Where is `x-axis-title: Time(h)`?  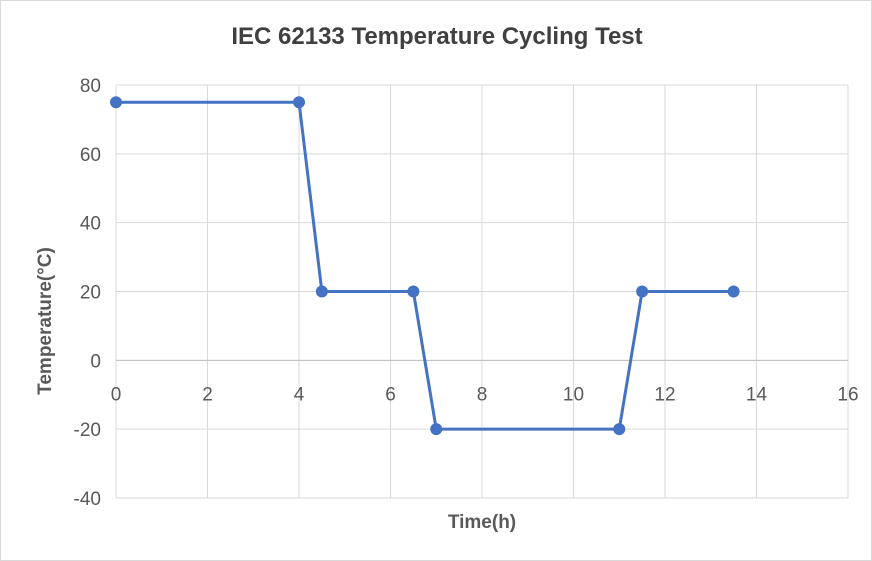
x-axis-title: Time(h) is located at coordinates (482, 522).